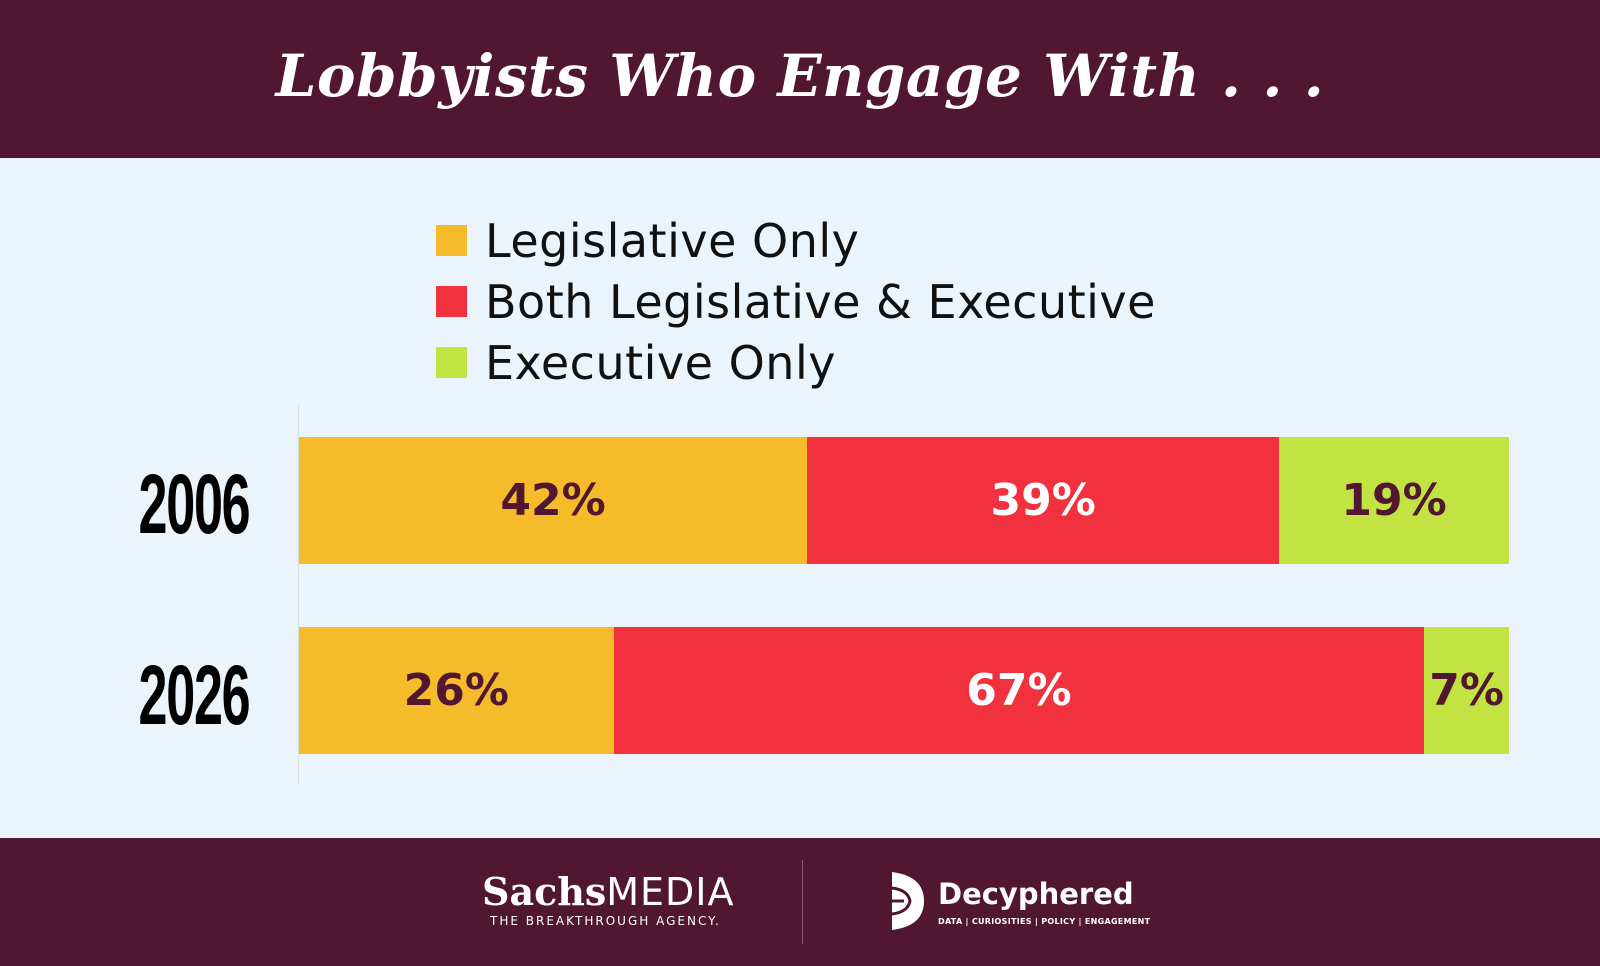 This screenshot has height=966, width=1600. What do you see at coordinates (194, 504) in the screenshot?
I see `category-label-2006: 2006` at bounding box center [194, 504].